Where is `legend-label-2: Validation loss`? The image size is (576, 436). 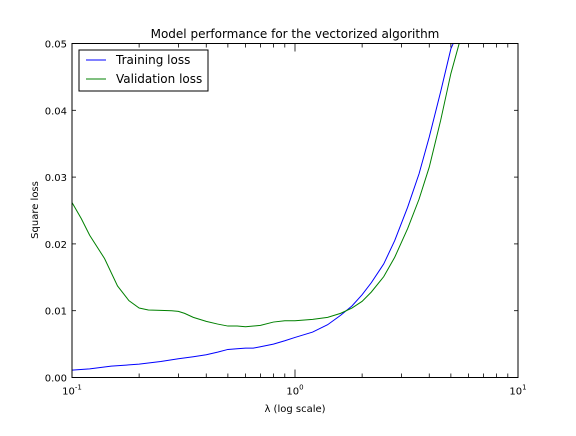
legend-label-2: Validation loss is located at coordinates (159, 79).